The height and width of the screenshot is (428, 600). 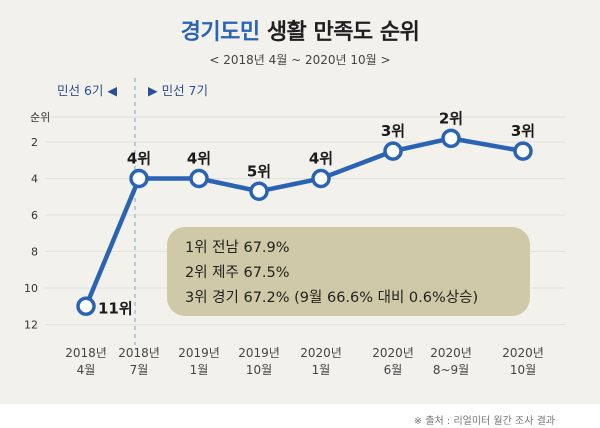 I want to click on data-label: 5위, so click(x=259, y=171).